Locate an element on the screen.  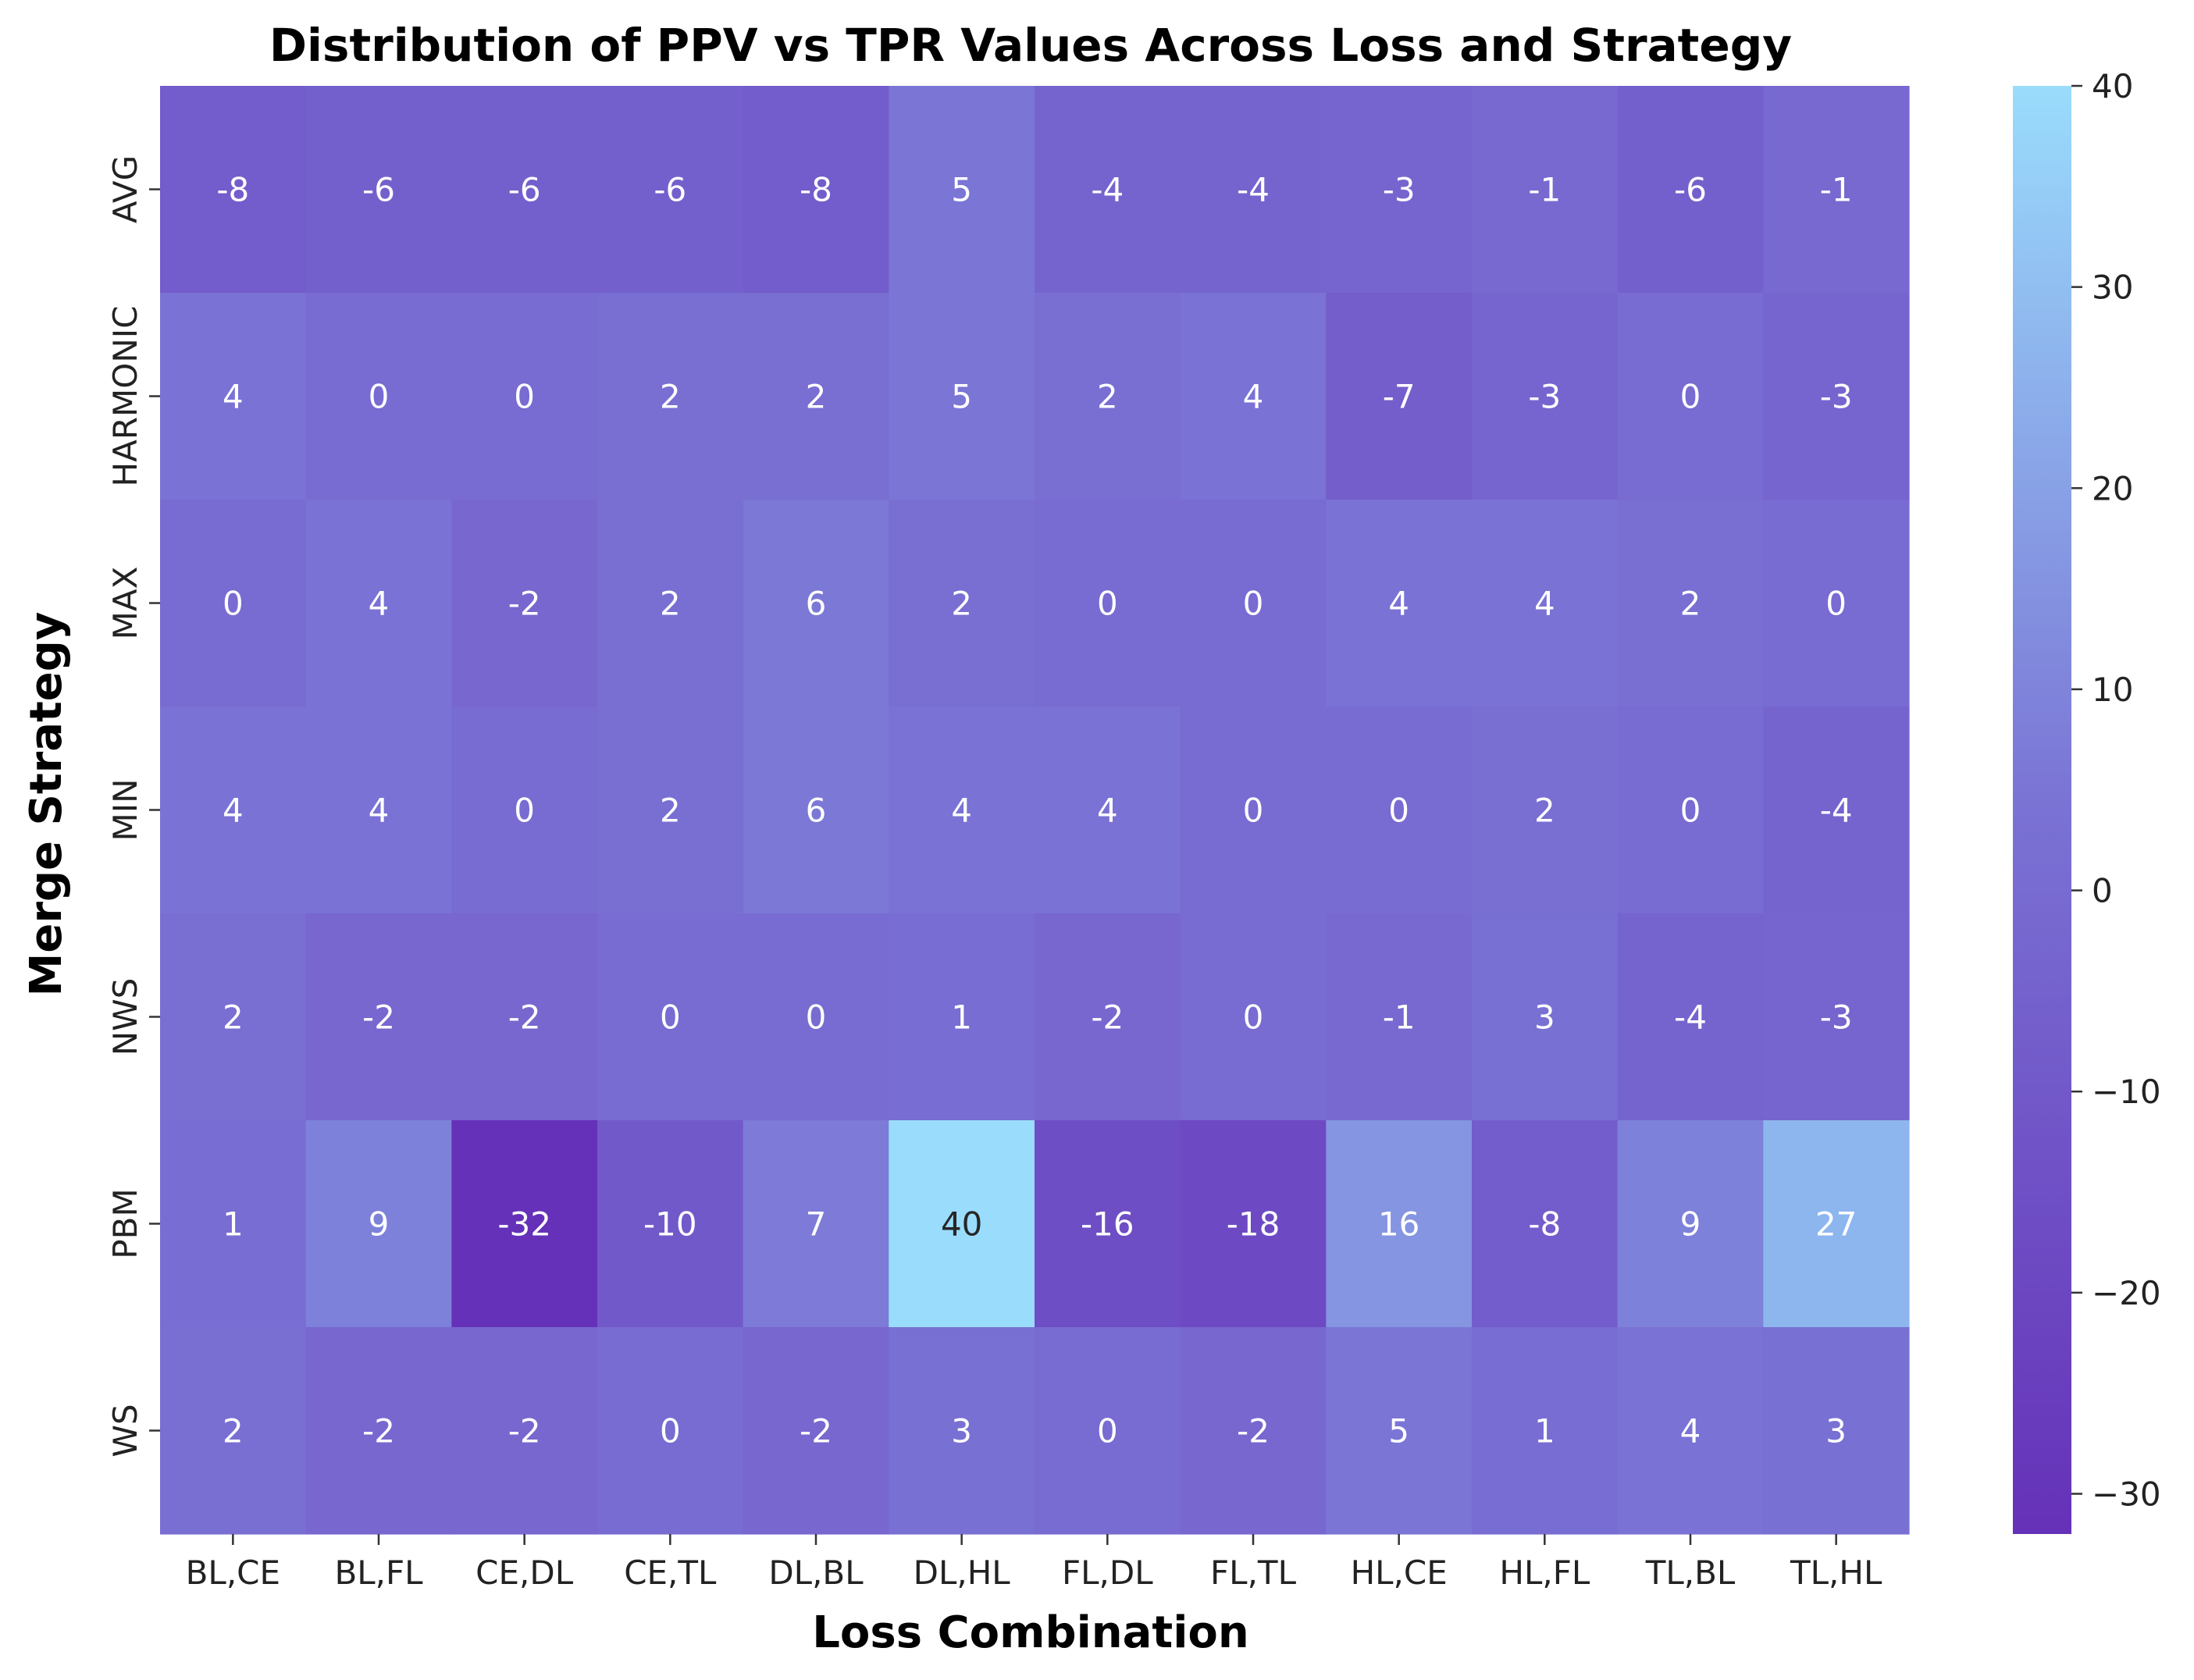
x-tick-label: BL,CE is located at coordinates (233, 1573).